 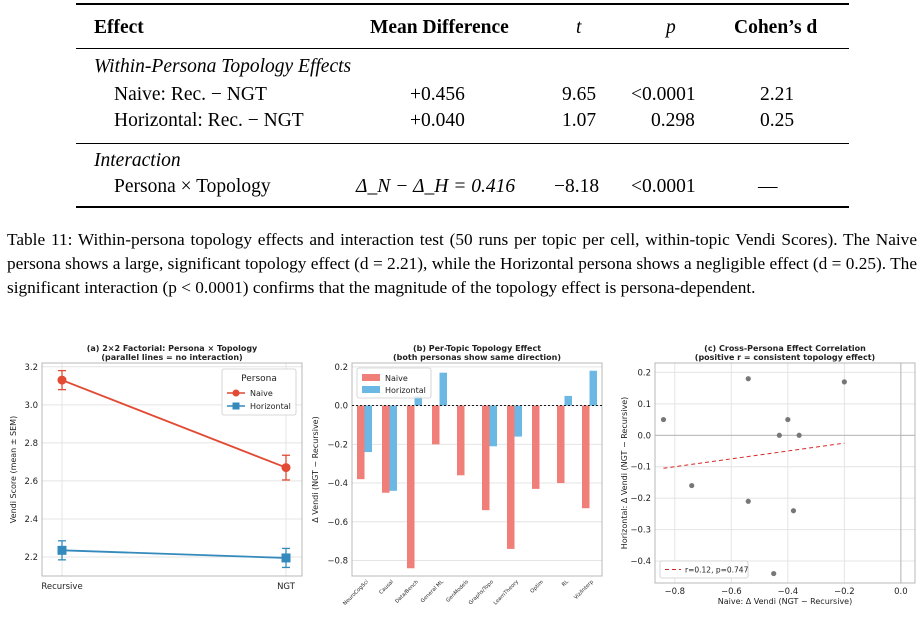 I want to click on row-mean-diff: +0.456, so click(x=437, y=94).